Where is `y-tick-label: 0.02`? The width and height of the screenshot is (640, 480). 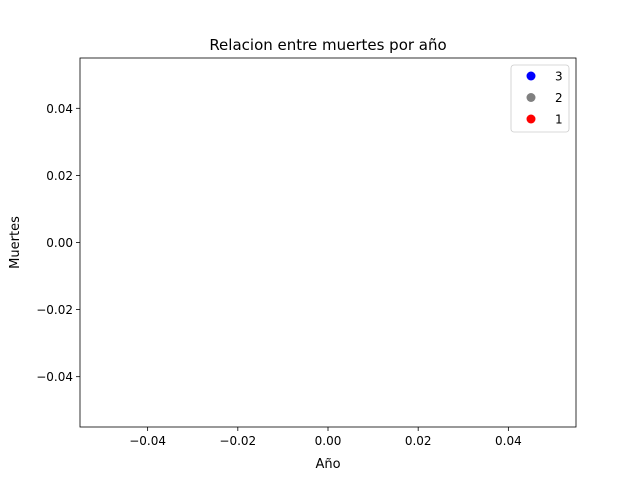 y-tick-label: 0.02 is located at coordinates (59, 176).